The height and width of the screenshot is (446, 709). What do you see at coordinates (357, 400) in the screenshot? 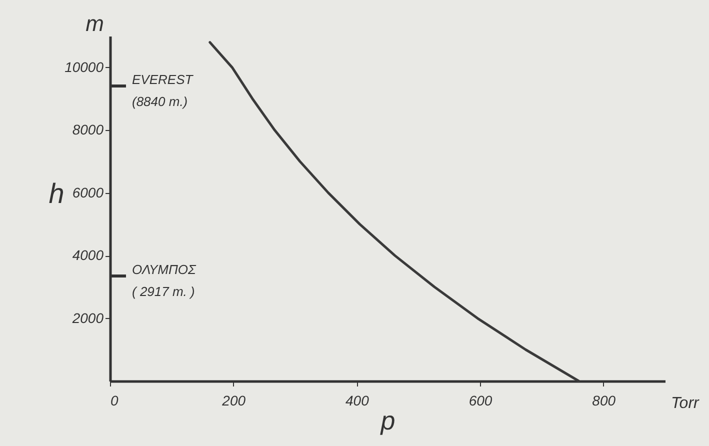
I see `x-tick-label: 400` at bounding box center [357, 400].